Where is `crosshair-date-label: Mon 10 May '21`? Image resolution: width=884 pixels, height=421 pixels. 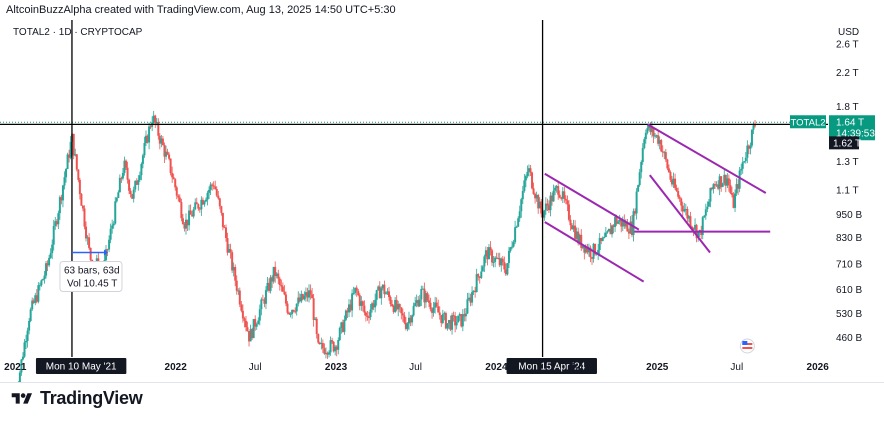
crosshair-date-label: Mon 10 May '21 is located at coordinates (81, 367).